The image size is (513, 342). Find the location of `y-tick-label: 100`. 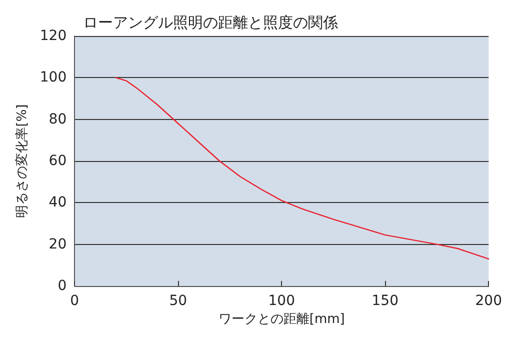

y-tick-label: 100 is located at coordinates (53, 78).